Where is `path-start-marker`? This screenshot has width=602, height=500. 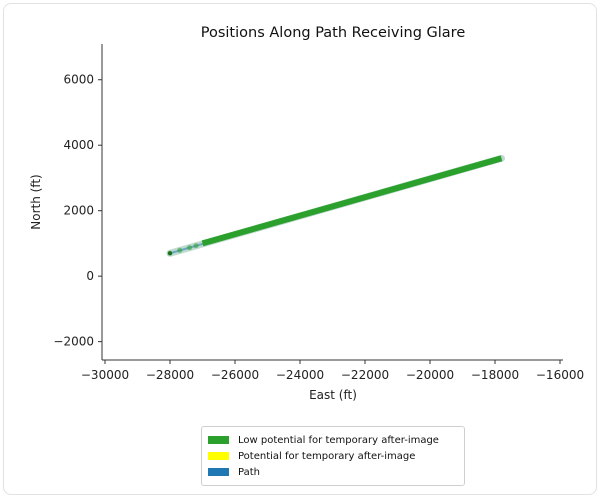 path-start-marker is located at coordinates (170, 253).